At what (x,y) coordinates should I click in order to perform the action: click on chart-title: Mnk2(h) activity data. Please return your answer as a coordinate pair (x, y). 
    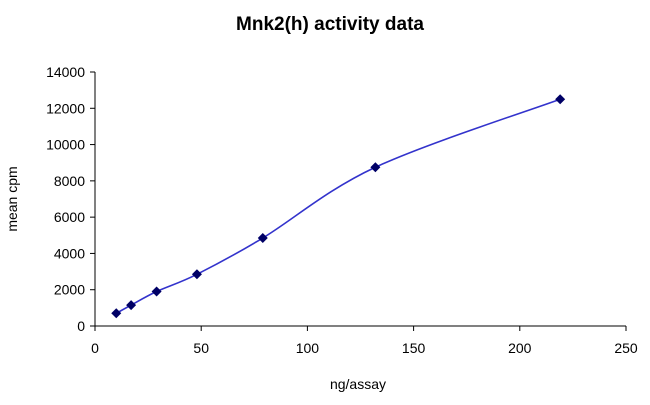
    Looking at the image, I should click on (330, 24).